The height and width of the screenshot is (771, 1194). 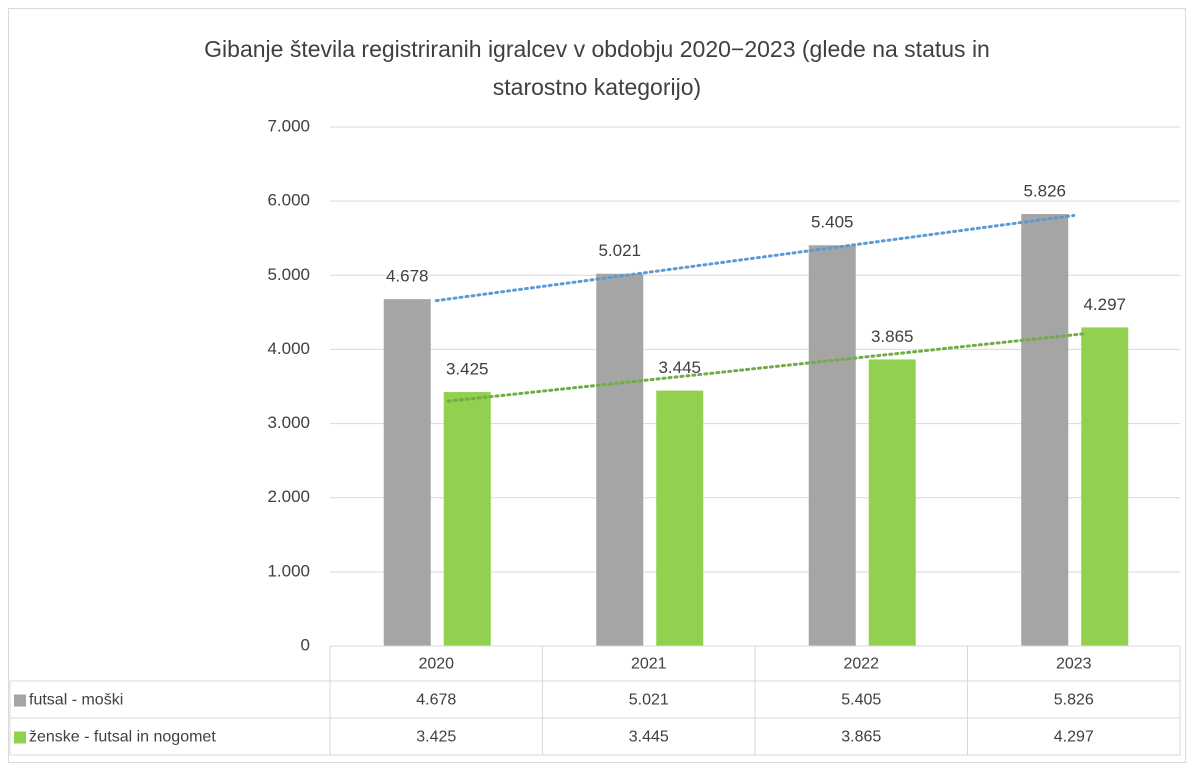 I want to click on data-label: 3.865, so click(x=892, y=336).